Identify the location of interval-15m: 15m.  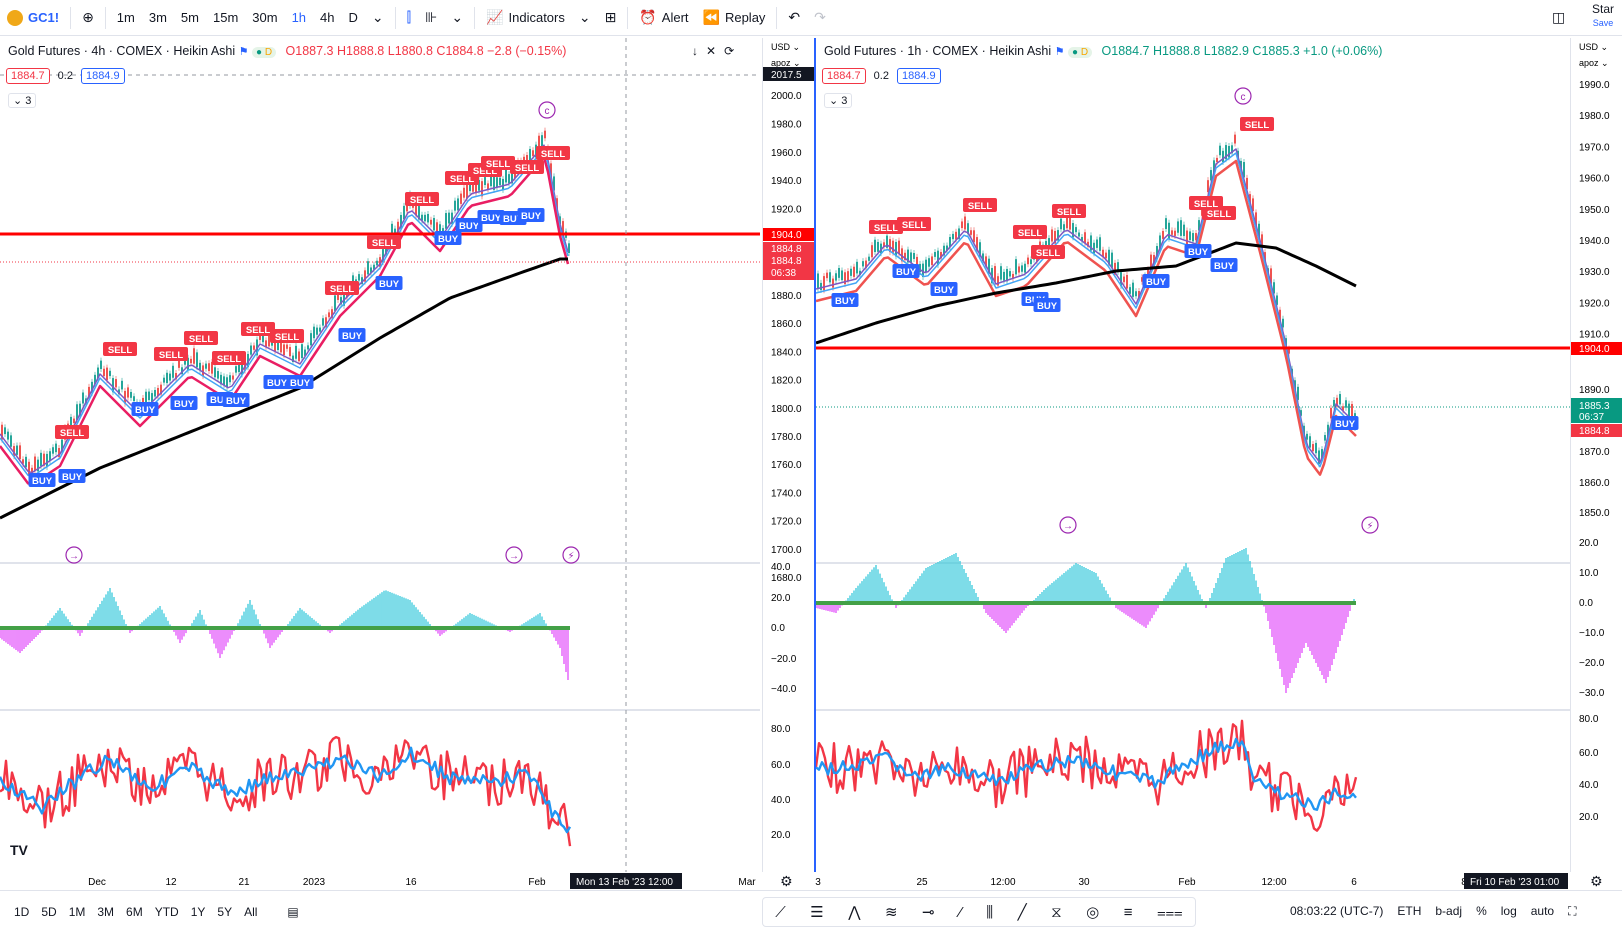
(225, 17).